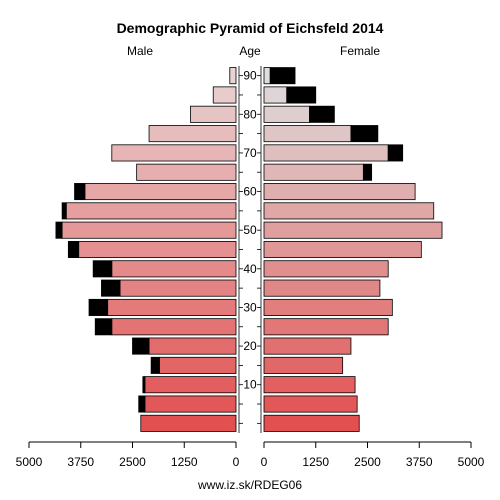  Describe the element at coordinates (250, 307) in the screenshot. I see `age-tick-label: 30` at that location.